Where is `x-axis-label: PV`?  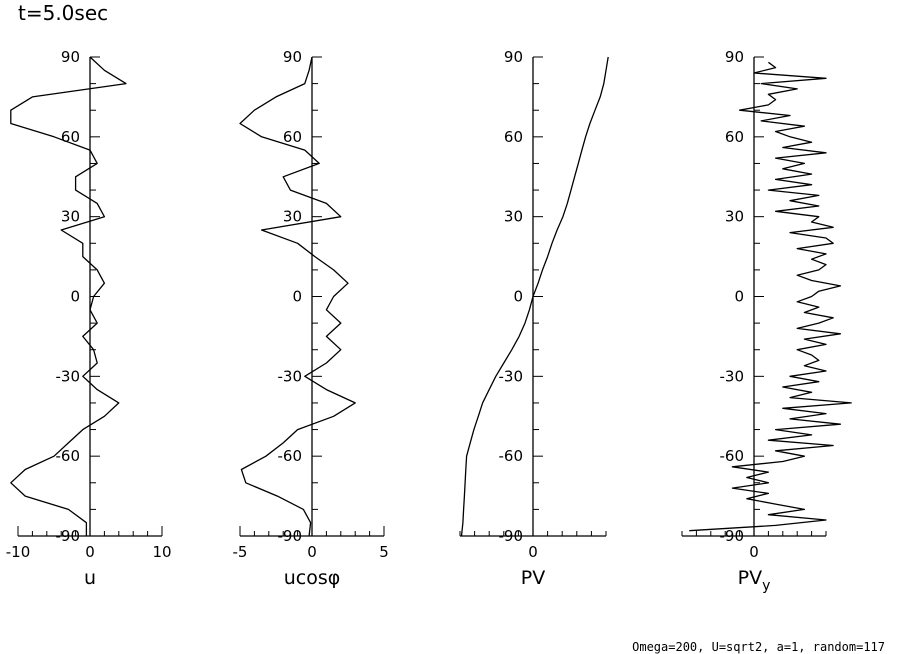
x-axis-label: PV is located at coordinates (533, 578).